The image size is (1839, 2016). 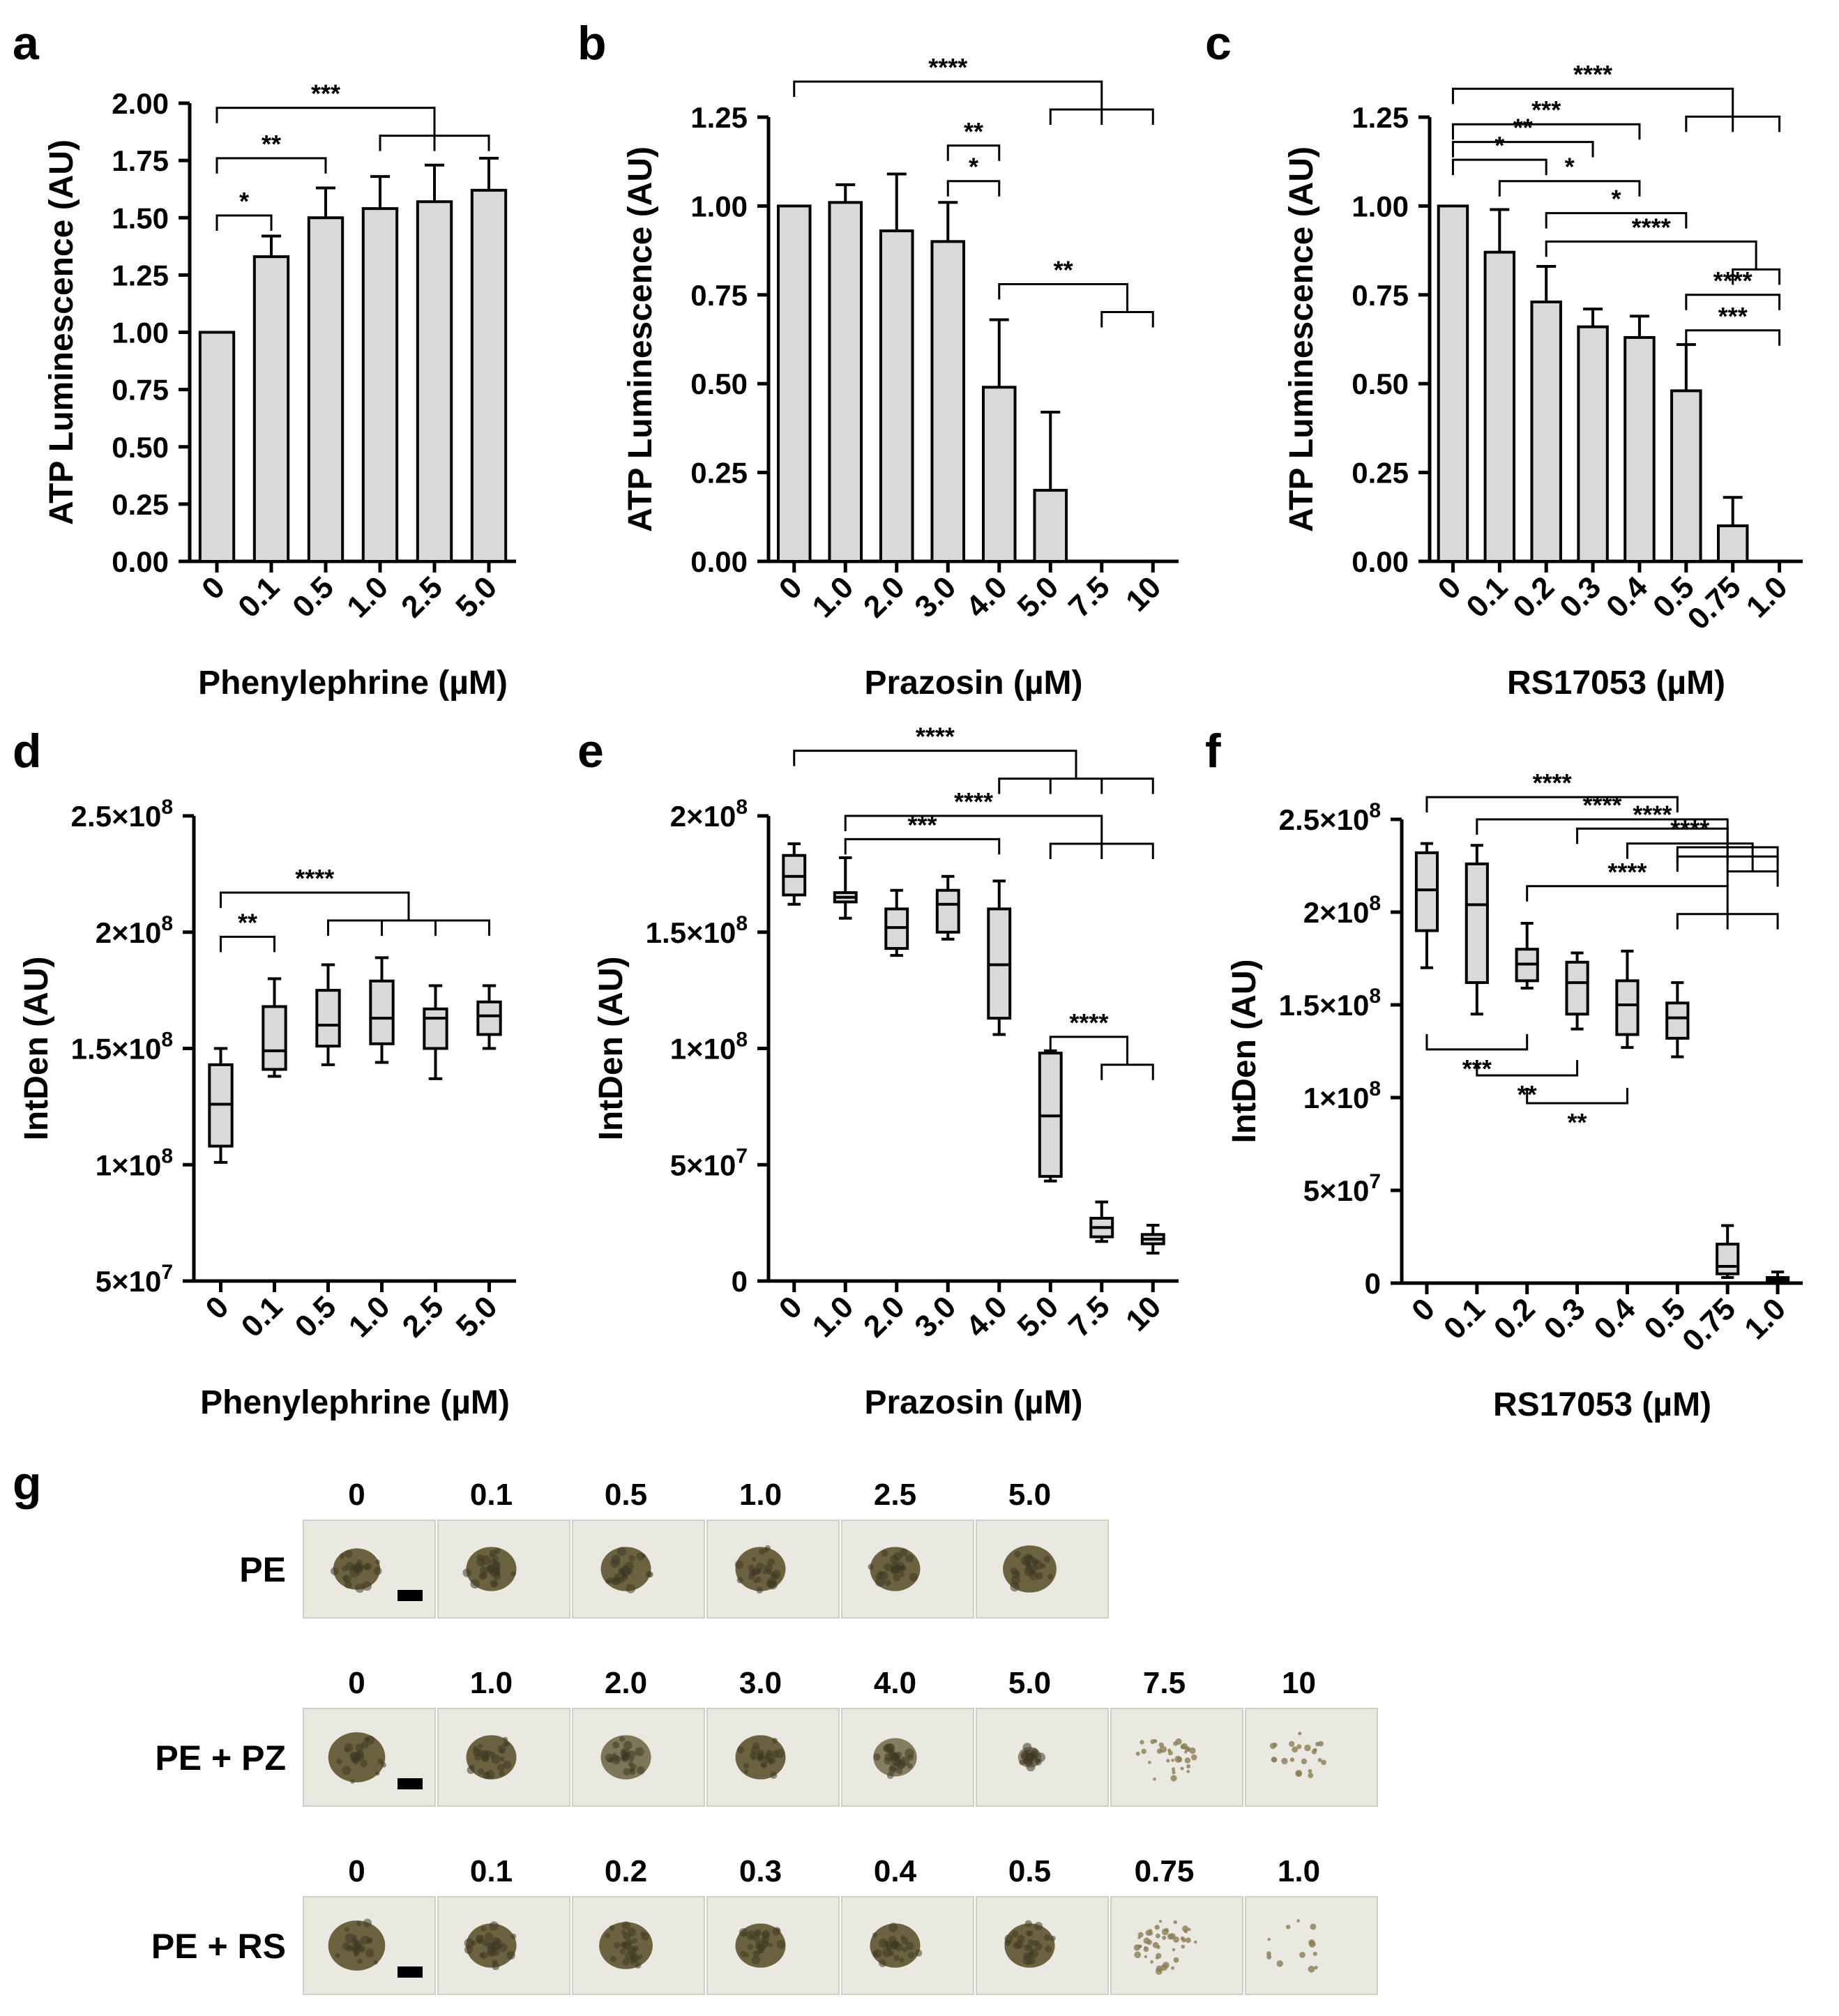 What do you see at coordinates (1029, 1871) in the screenshot?
I see `concentration-label: 0.5` at bounding box center [1029, 1871].